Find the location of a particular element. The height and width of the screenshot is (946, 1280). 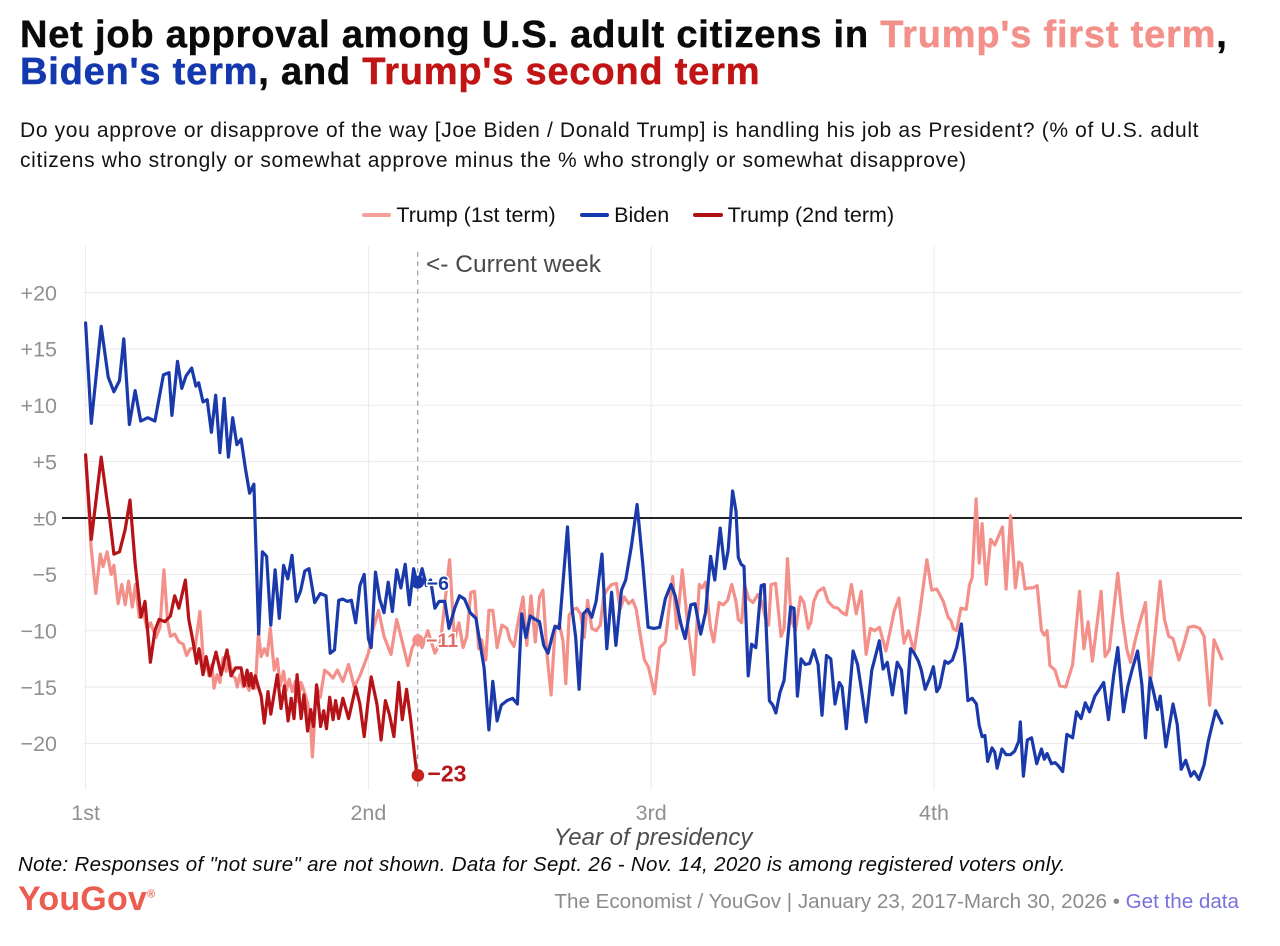

svg-text: +15 is located at coordinates (39, 350).